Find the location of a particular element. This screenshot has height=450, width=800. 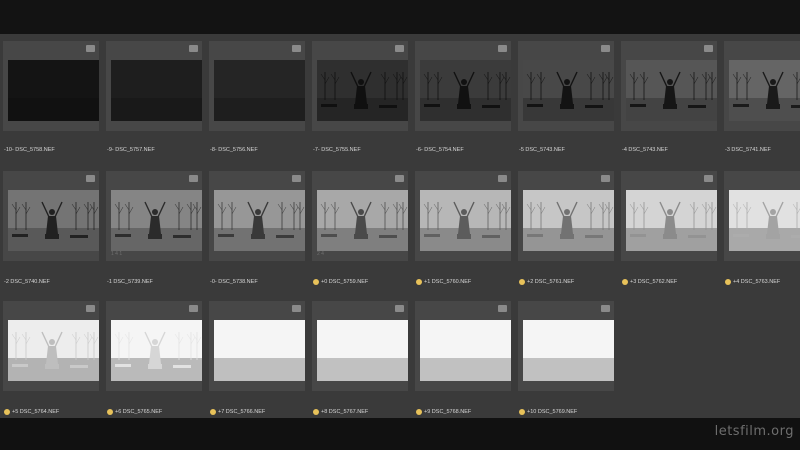

thumbnail-caption: -1 DSC_5739.NEF is located at coordinates (130, 282).